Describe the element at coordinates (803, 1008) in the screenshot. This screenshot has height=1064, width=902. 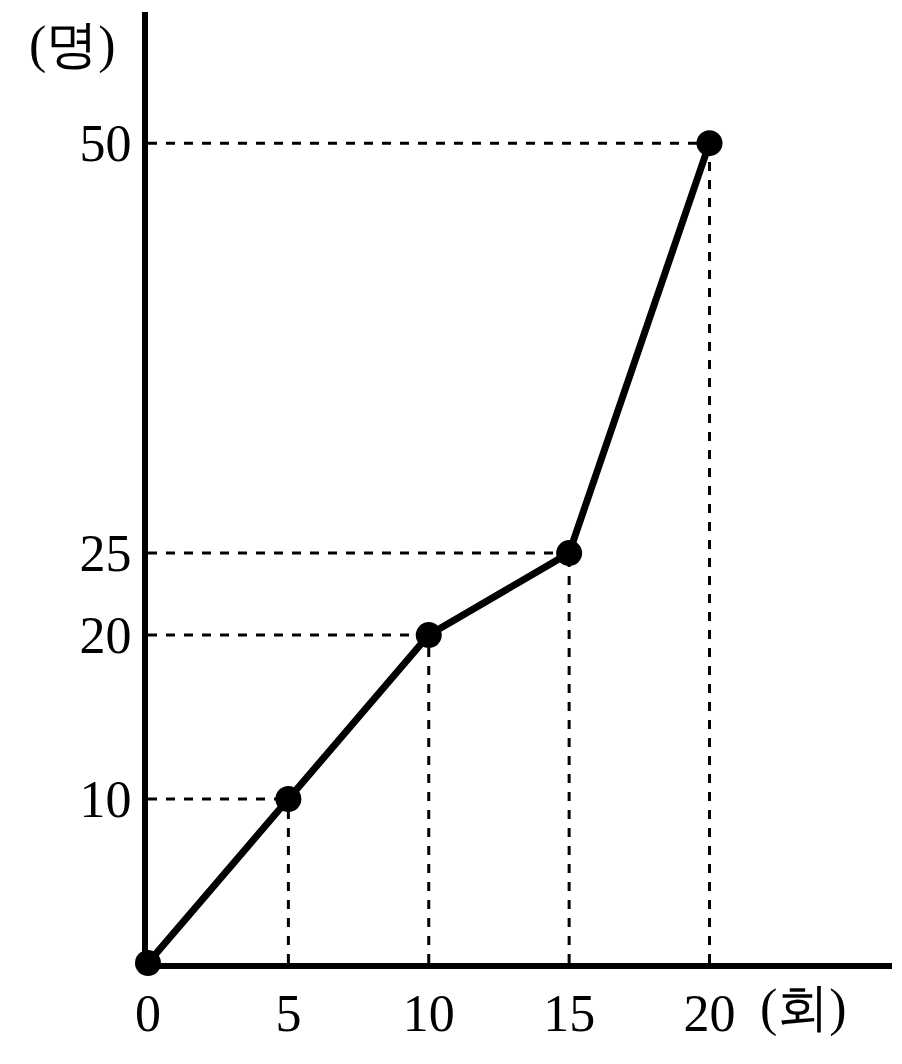
I see `x-axis-title: (회)` at that location.